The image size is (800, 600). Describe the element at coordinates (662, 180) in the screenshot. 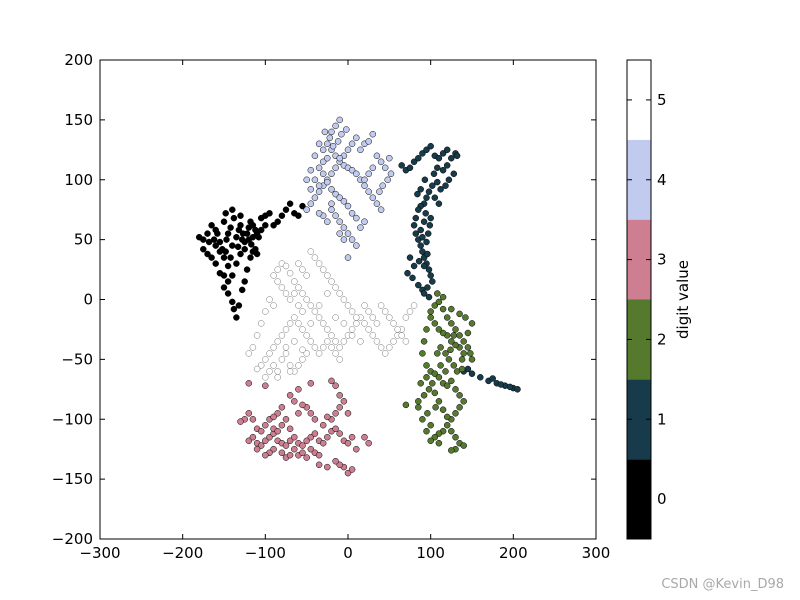

I see `colorbar-tick-label: 4` at that location.